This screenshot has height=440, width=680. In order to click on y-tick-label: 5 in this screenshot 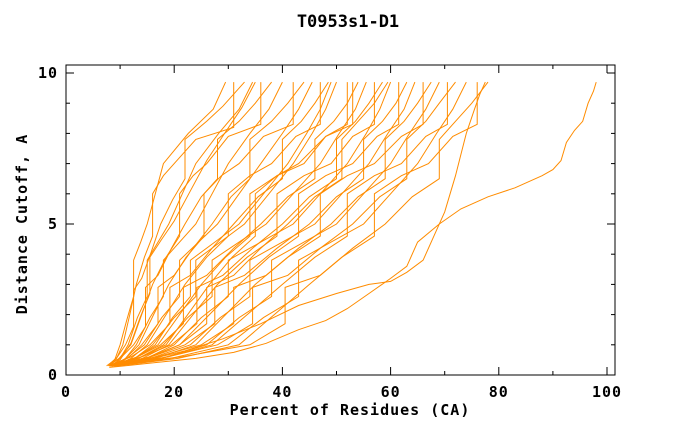, I will do `click(53, 224)`.